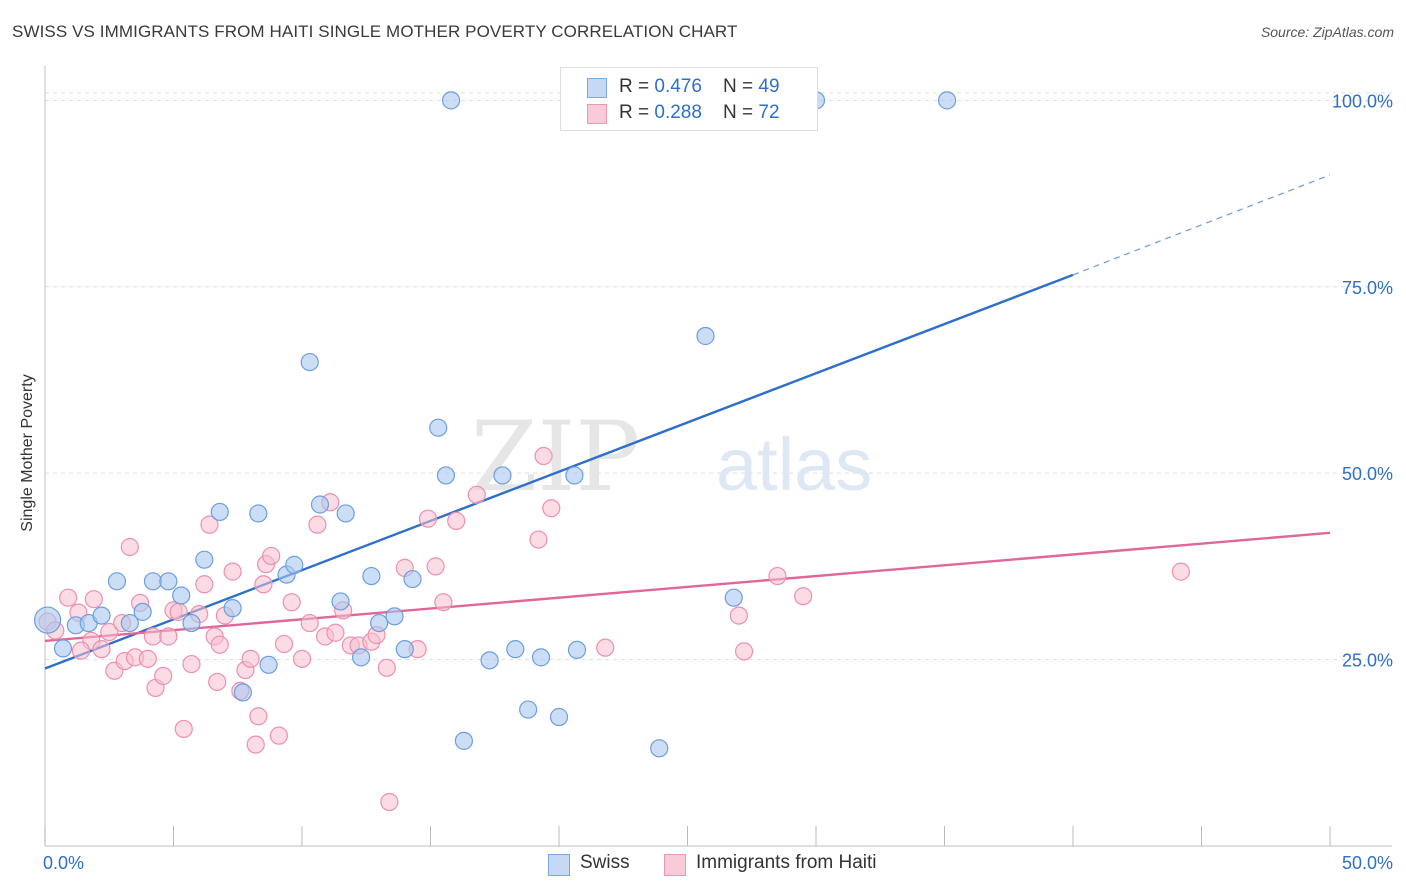 This screenshot has height=892, width=1406. Describe the element at coordinates (689, 99) in the screenshot. I see `stats-legend: R = 0.476 N = 49 R = 0.288 N = 72` at that location.